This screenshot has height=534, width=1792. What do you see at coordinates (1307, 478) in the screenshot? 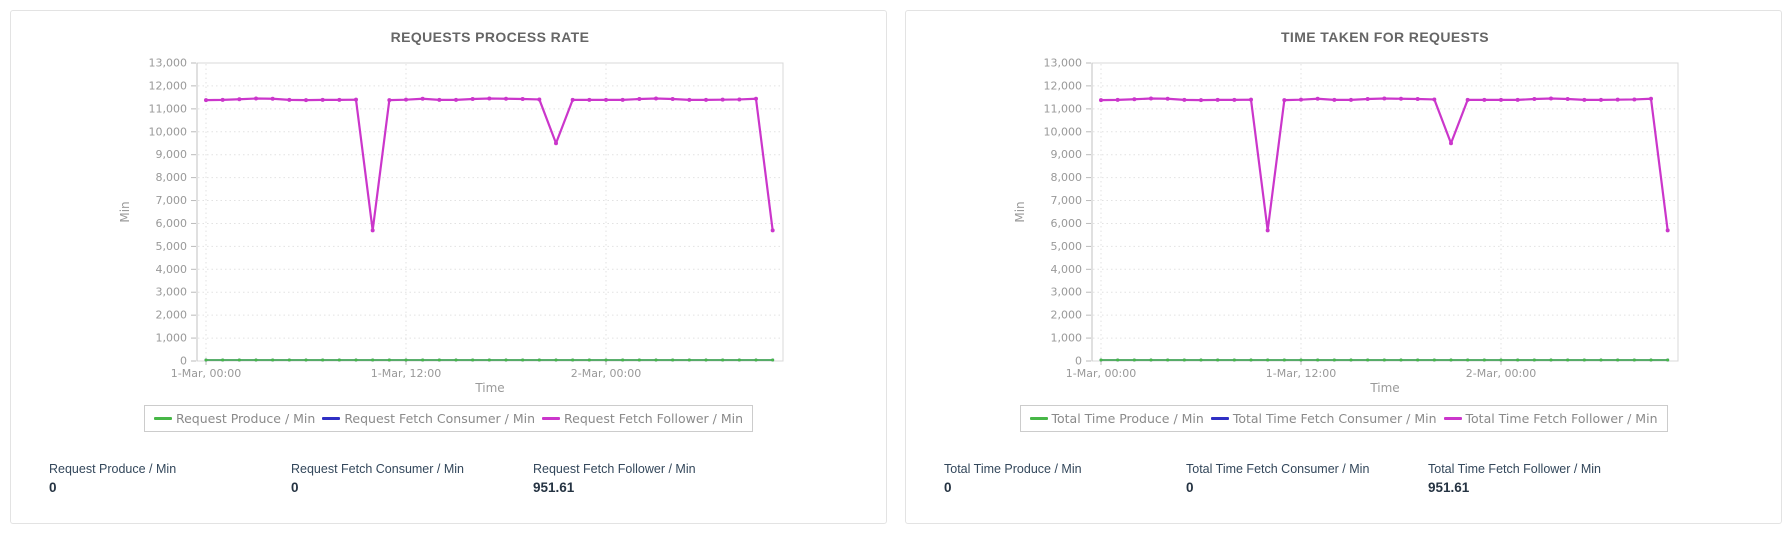
I see `stat: Total Time Fetch Consumer / Min 0` at bounding box center [1307, 478].